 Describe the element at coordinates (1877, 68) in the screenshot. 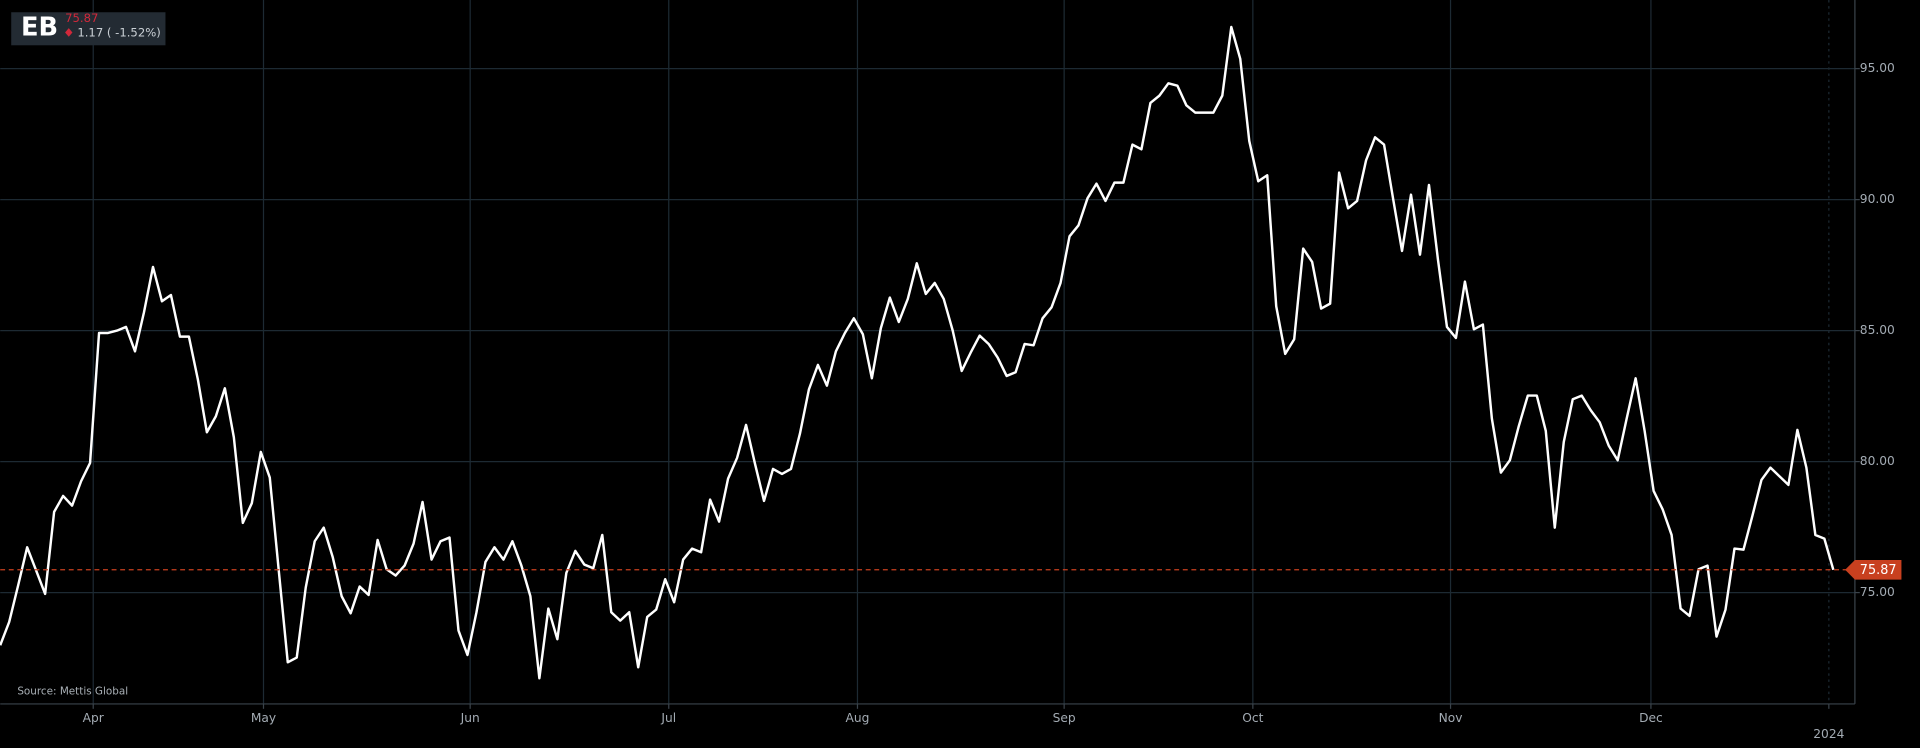

I see `y-tick-label: 95.00` at that location.